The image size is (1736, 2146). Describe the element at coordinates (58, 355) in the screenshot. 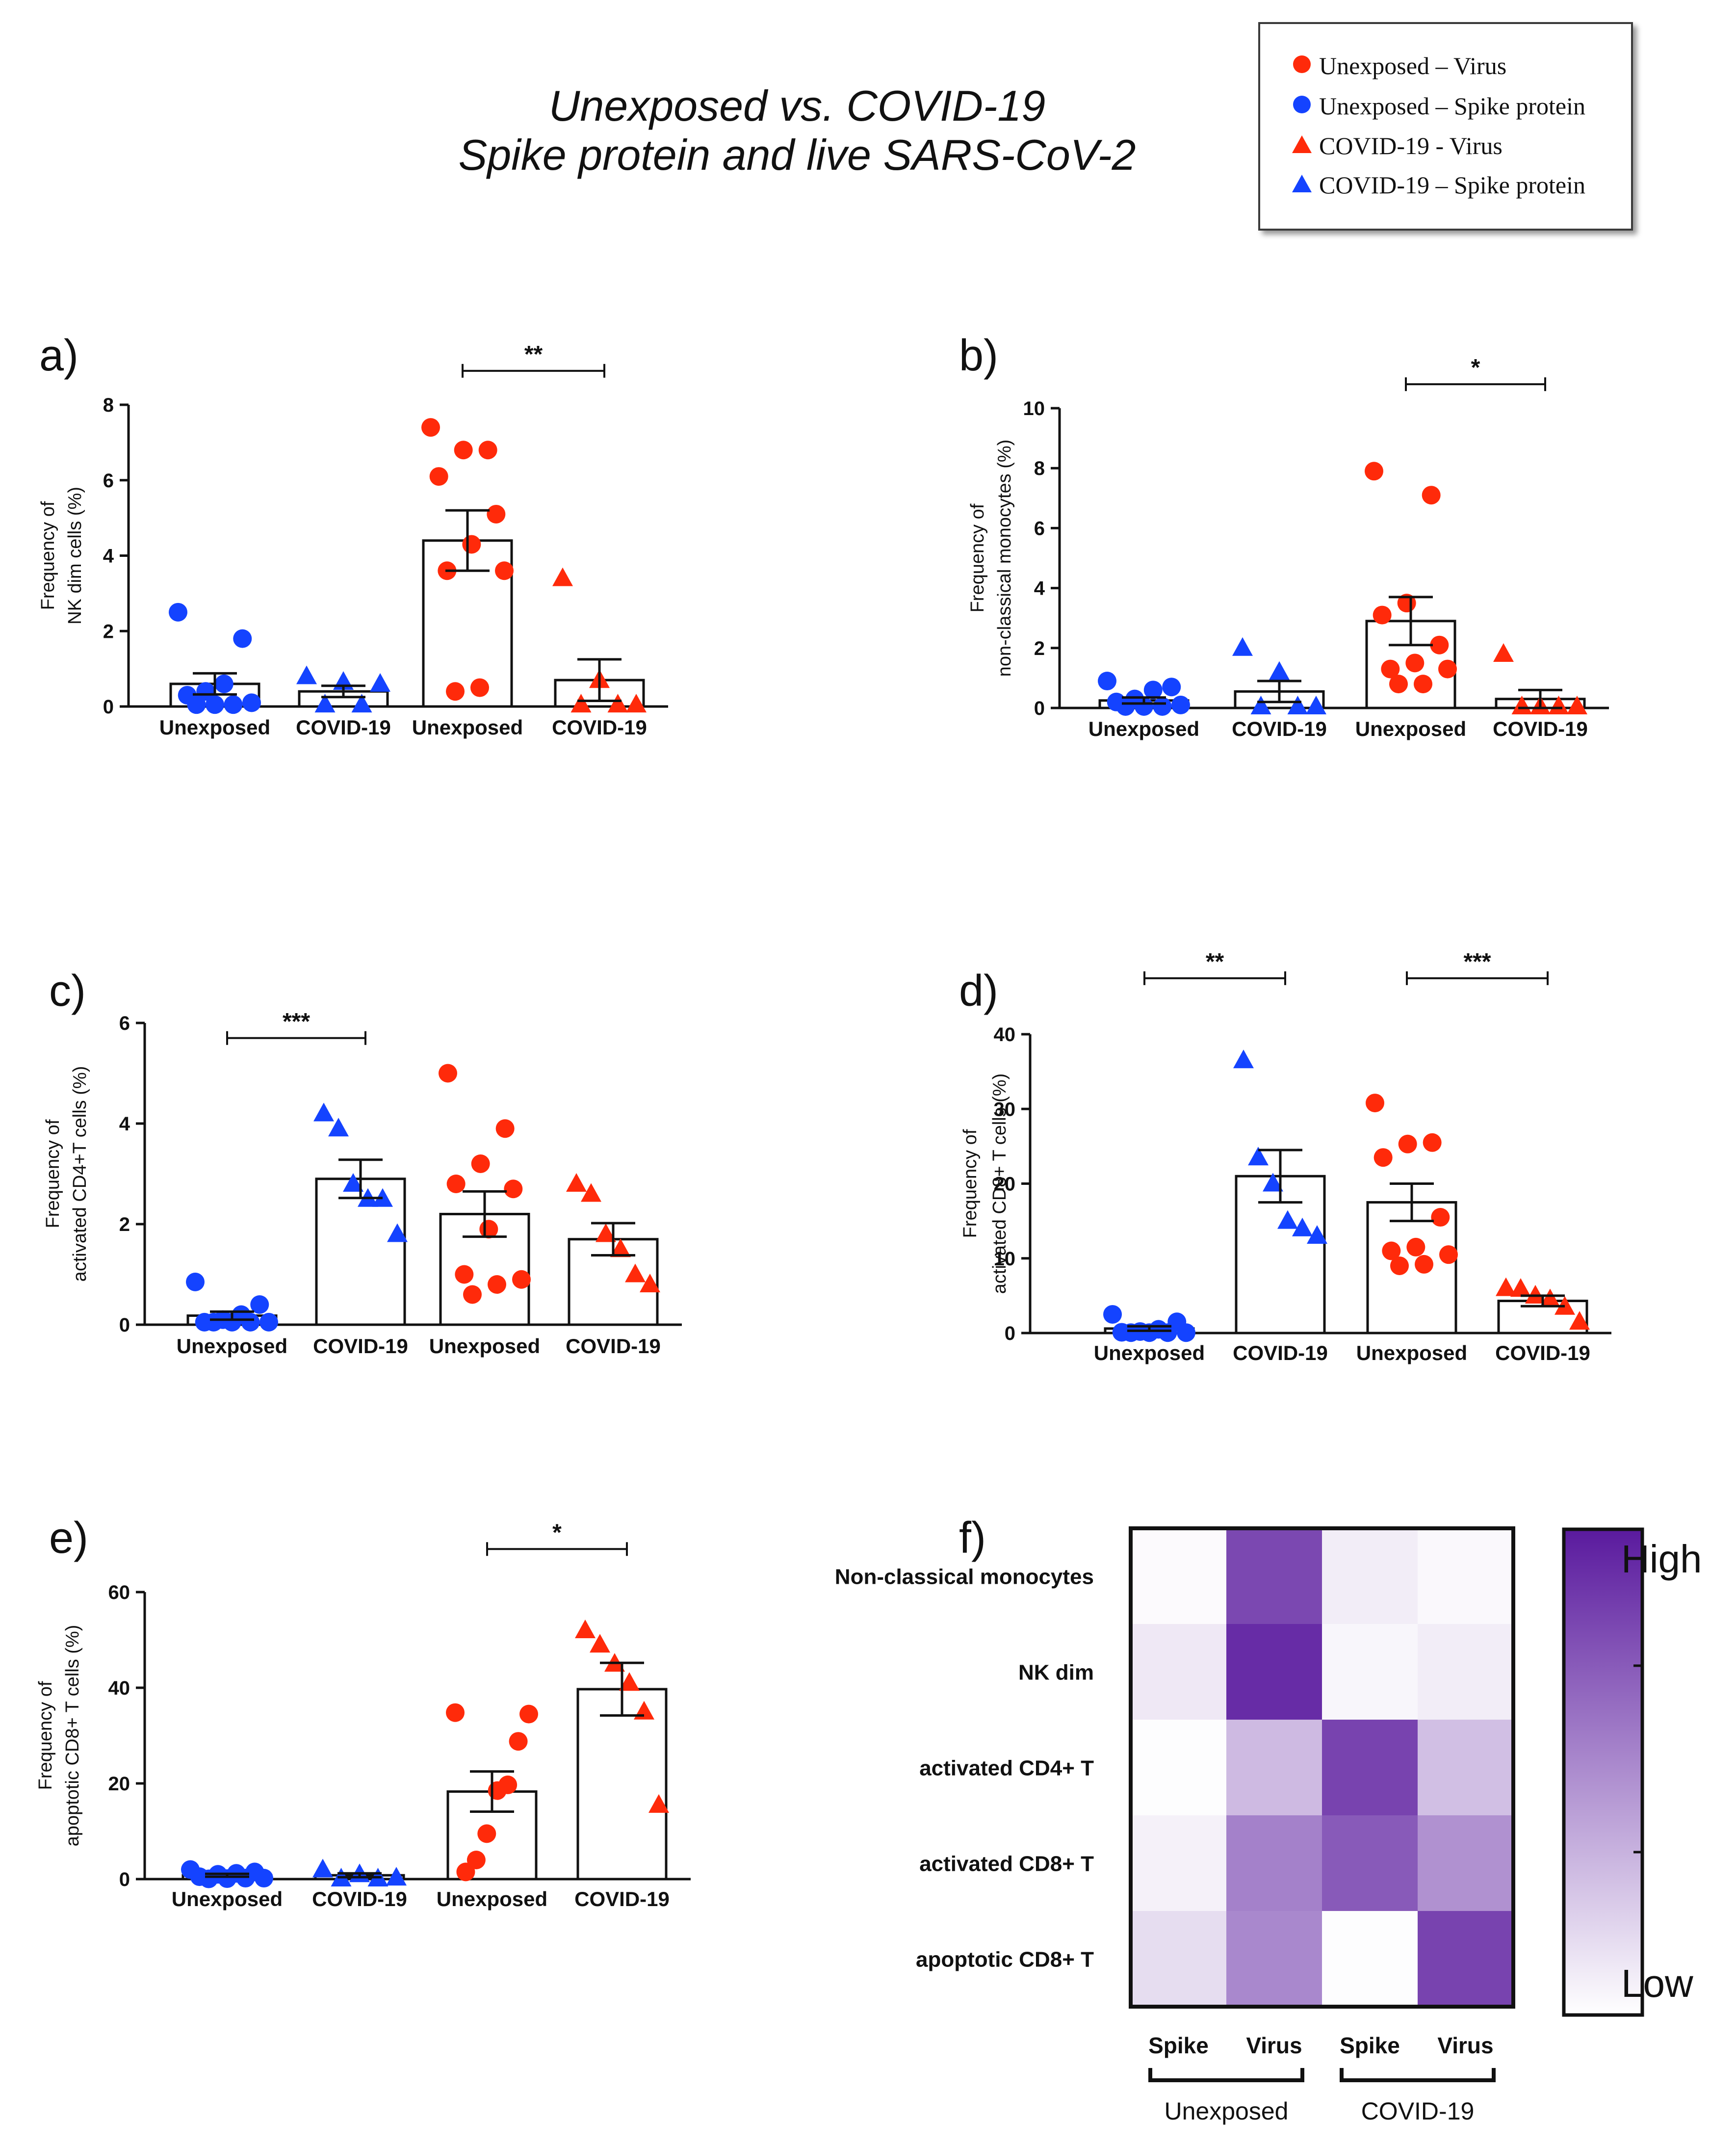

I see `panel-label: a)` at that location.